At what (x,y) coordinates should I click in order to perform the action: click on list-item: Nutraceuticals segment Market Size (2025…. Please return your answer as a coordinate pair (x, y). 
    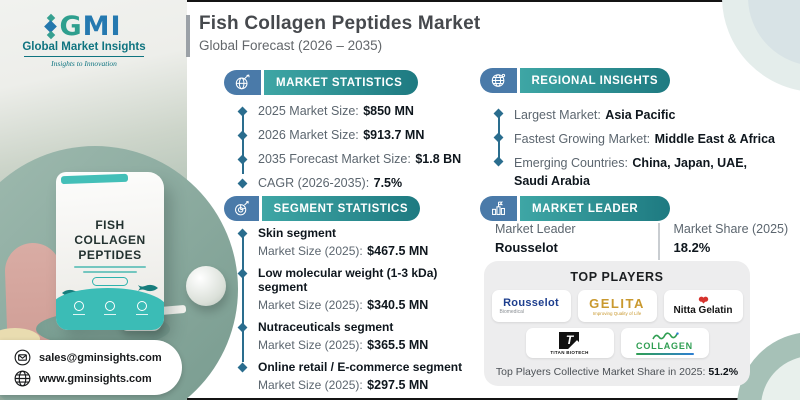
    Looking at the image, I should click on (360, 337).